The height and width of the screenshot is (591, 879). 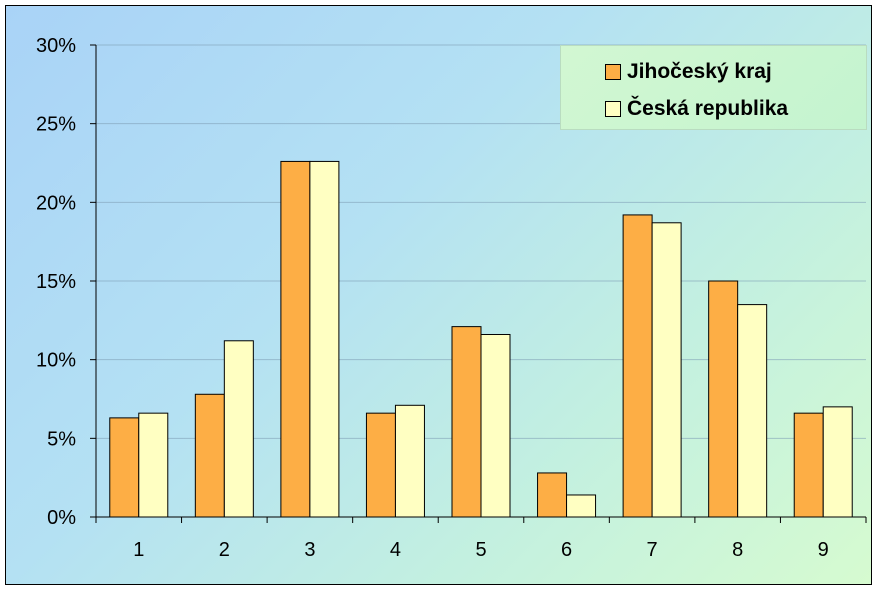 What do you see at coordinates (56, 203) in the screenshot?
I see `y-tick-label: 20%` at bounding box center [56, 203].